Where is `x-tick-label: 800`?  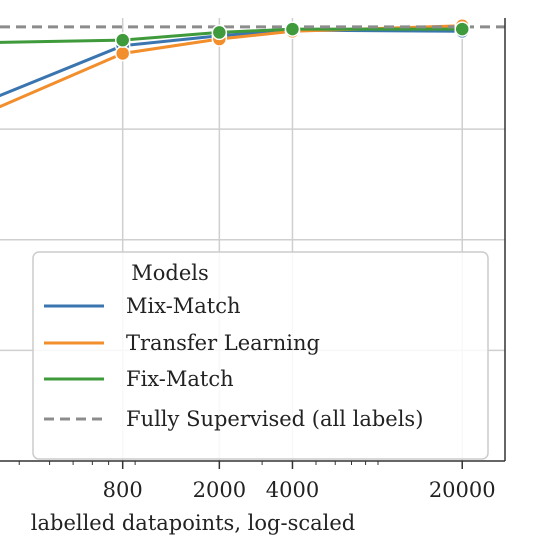
x-tick-label: 800 is located at coordinates (123, 490).